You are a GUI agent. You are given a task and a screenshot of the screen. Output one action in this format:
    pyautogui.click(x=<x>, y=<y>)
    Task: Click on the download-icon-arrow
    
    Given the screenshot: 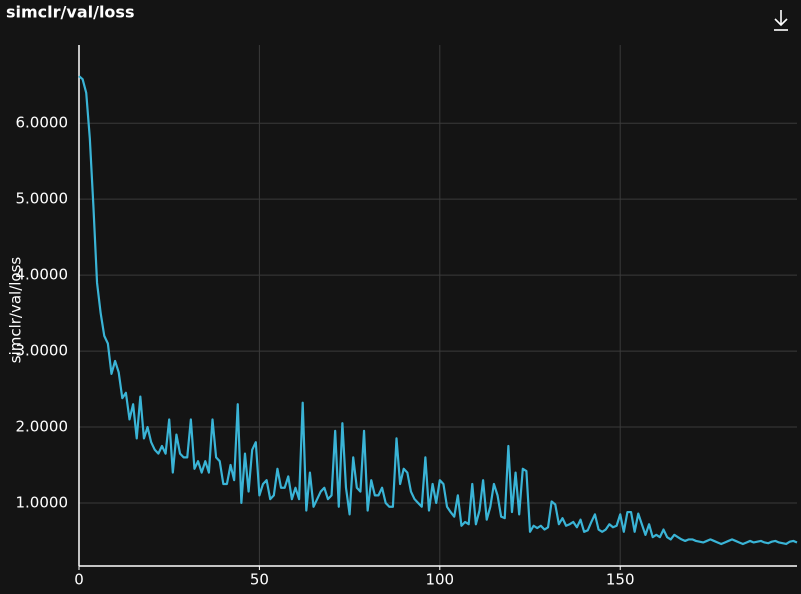 What is the action you would take?
    pyautogui.click(x=781, y=22)
    